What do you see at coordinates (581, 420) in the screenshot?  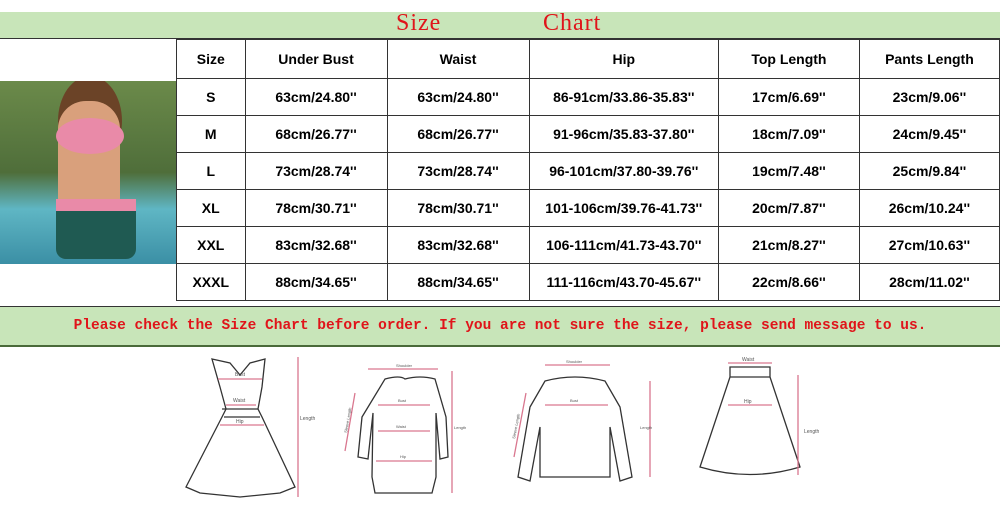 I see `sweater-diagram: Shoulder Bust Length Sleeve Length` at bounding box center [581, 420].